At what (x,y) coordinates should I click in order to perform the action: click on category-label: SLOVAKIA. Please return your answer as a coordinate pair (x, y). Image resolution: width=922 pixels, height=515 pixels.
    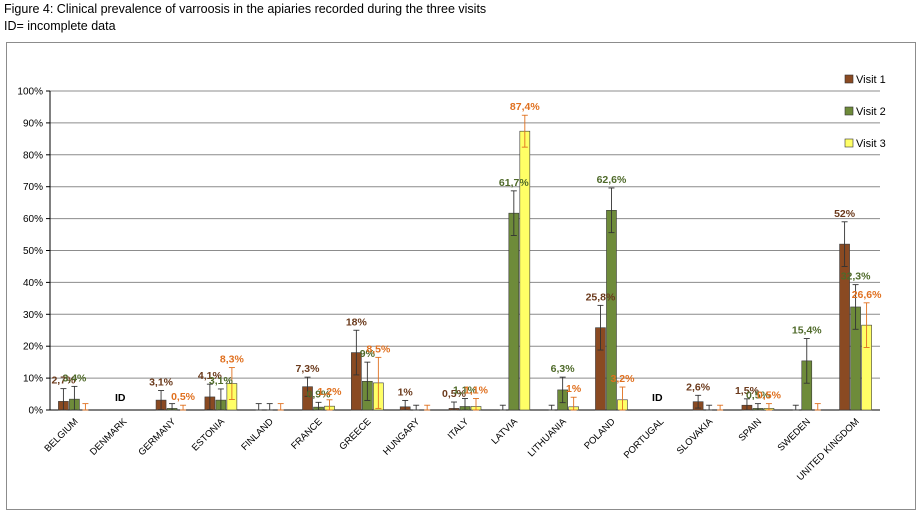
    Looking at the image, I should click on (695, 436).